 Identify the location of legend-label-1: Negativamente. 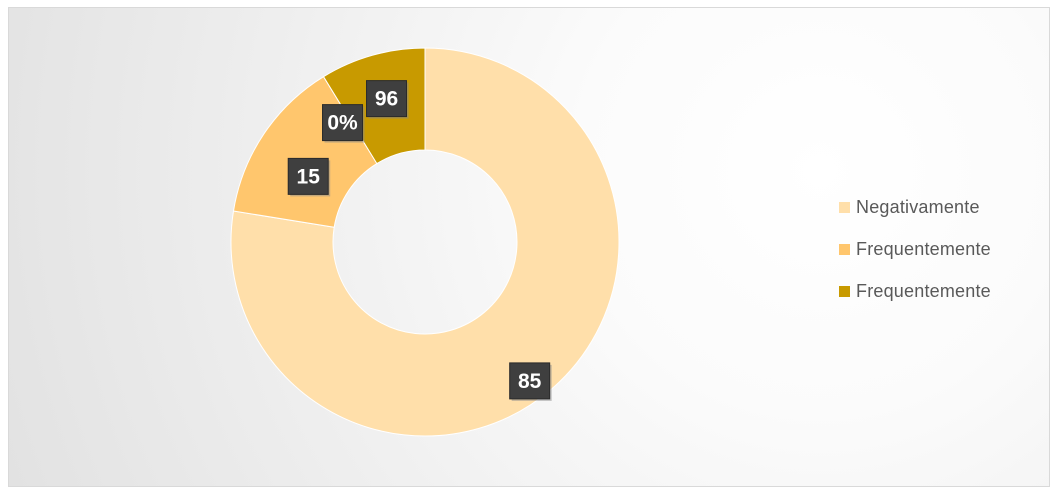
(918, 206).